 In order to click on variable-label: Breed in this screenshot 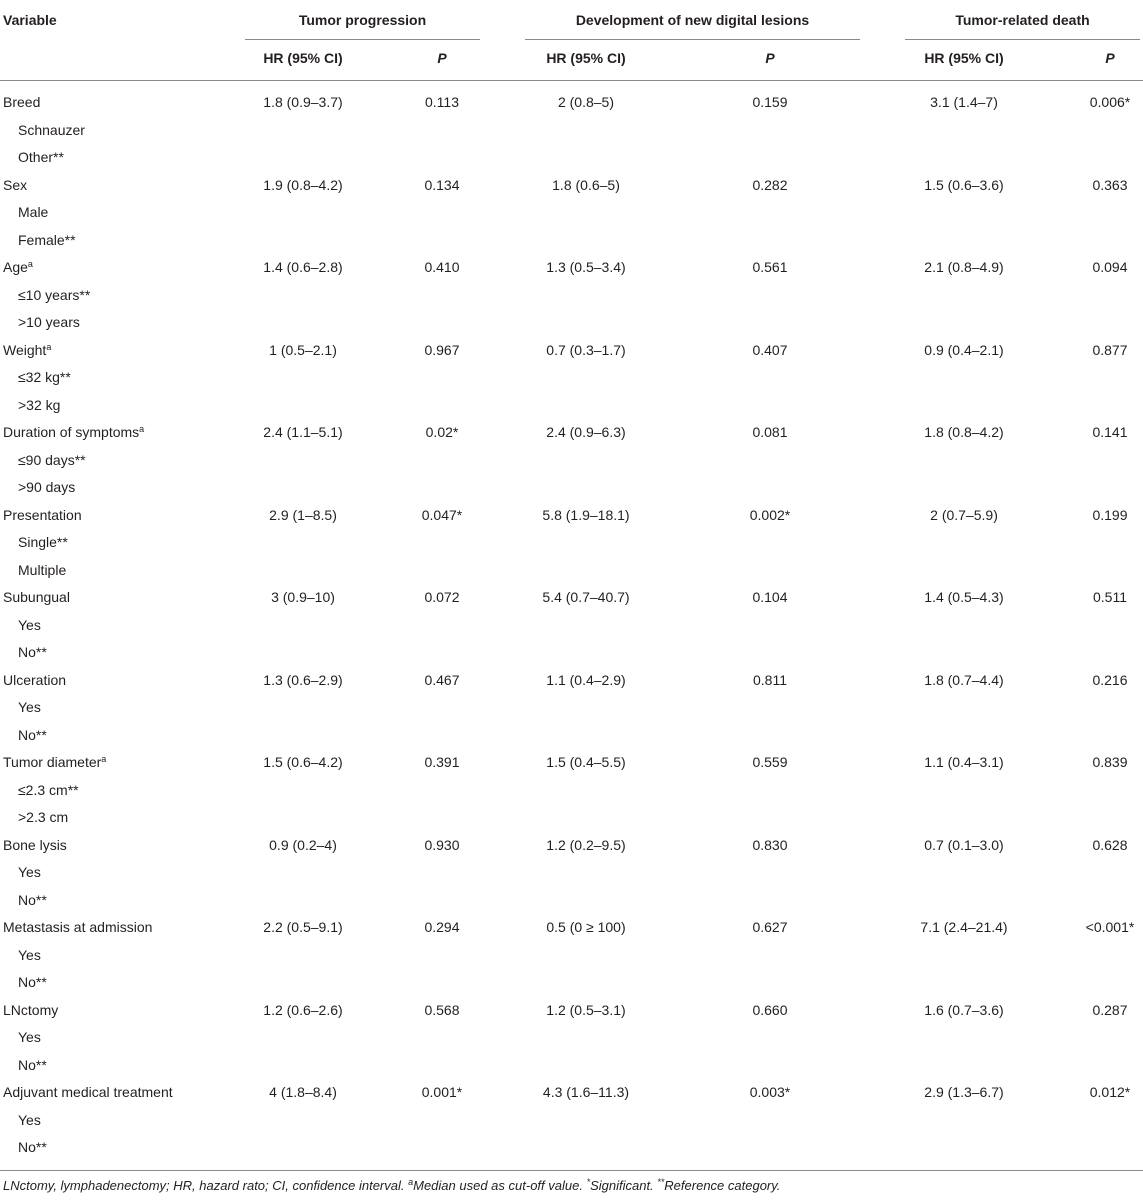, I will do `click(21, 103)`.